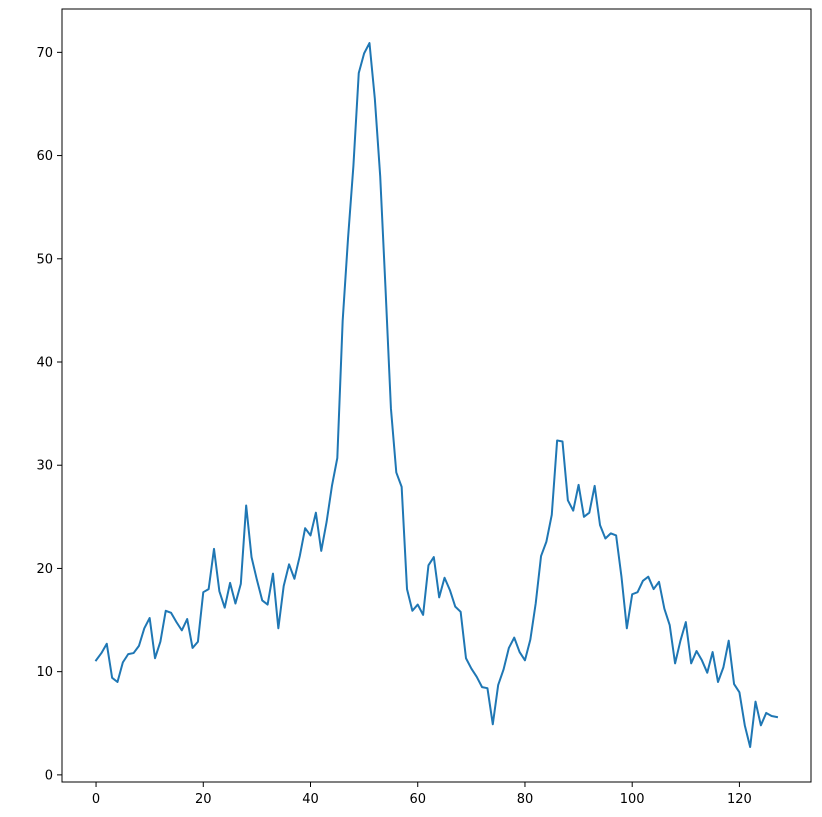 The image size is (822, 817). What do you see at coordinates (44, 363) in the screenshot?
I see `y-tick-label: 40` at bounding box center [44, 363].